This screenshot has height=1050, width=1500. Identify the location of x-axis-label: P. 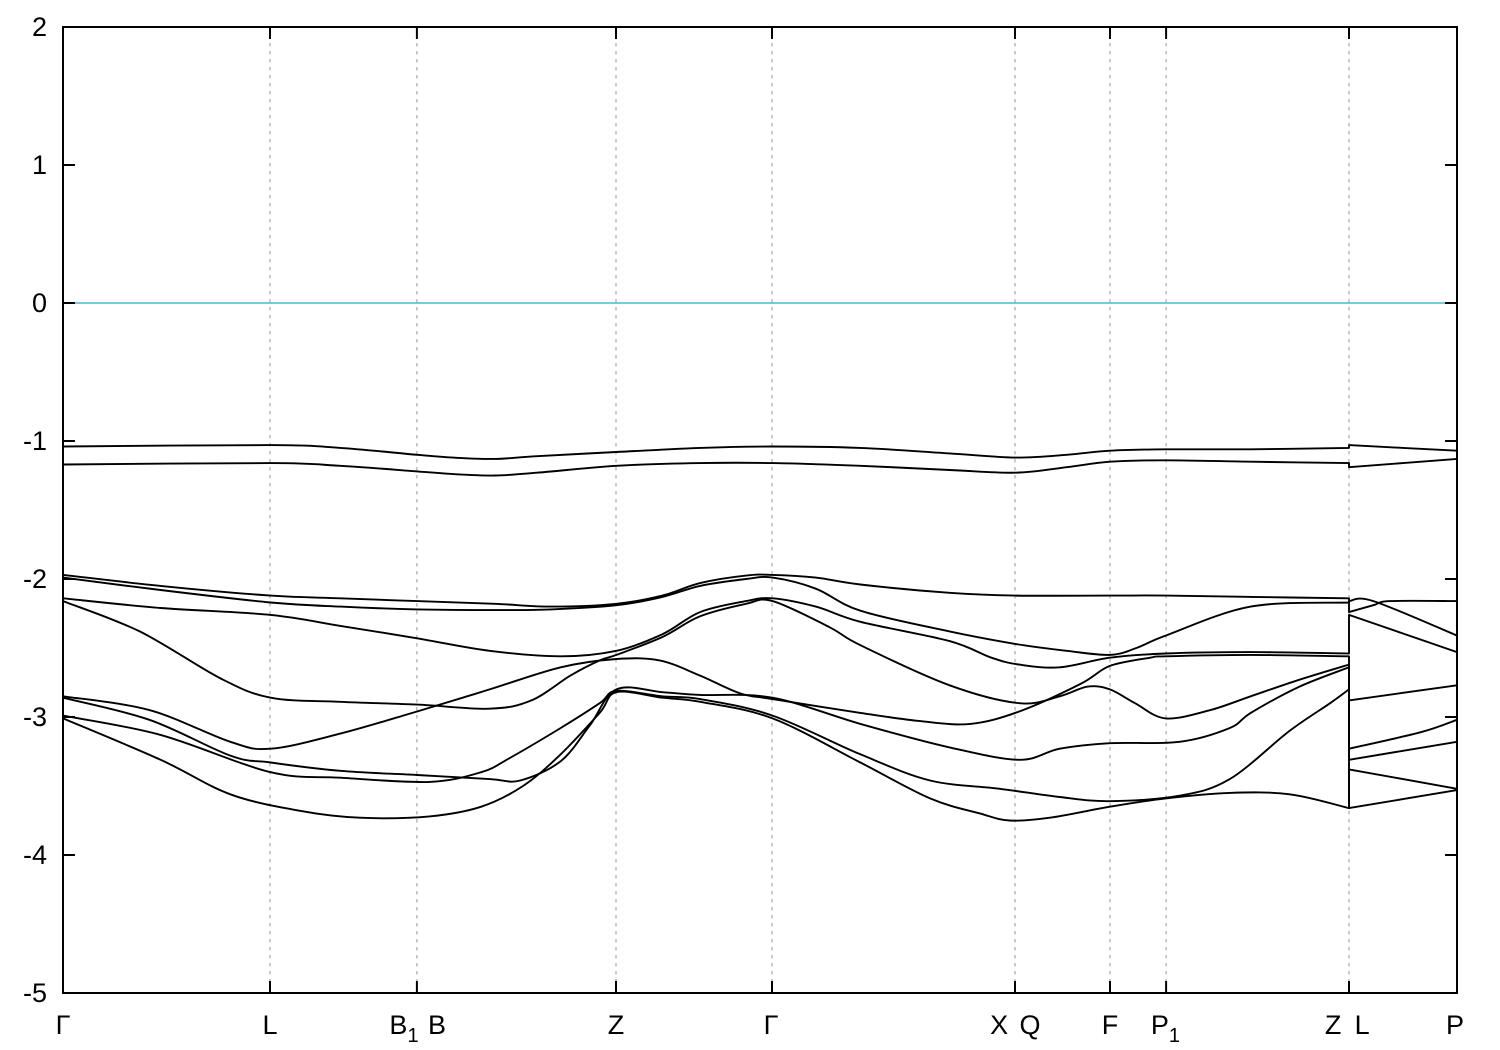
(1455, 1025).